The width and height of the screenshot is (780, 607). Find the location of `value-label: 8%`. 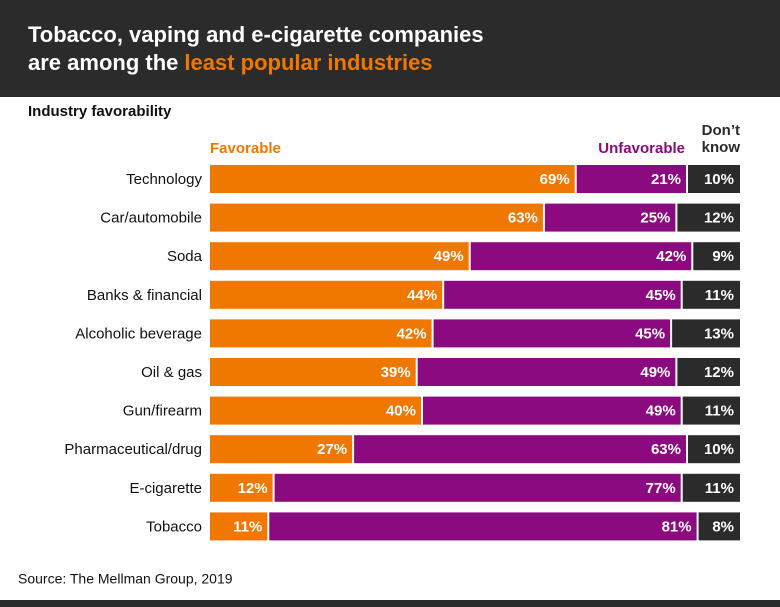

value-label: 8% is located at coordinates (723, 526).